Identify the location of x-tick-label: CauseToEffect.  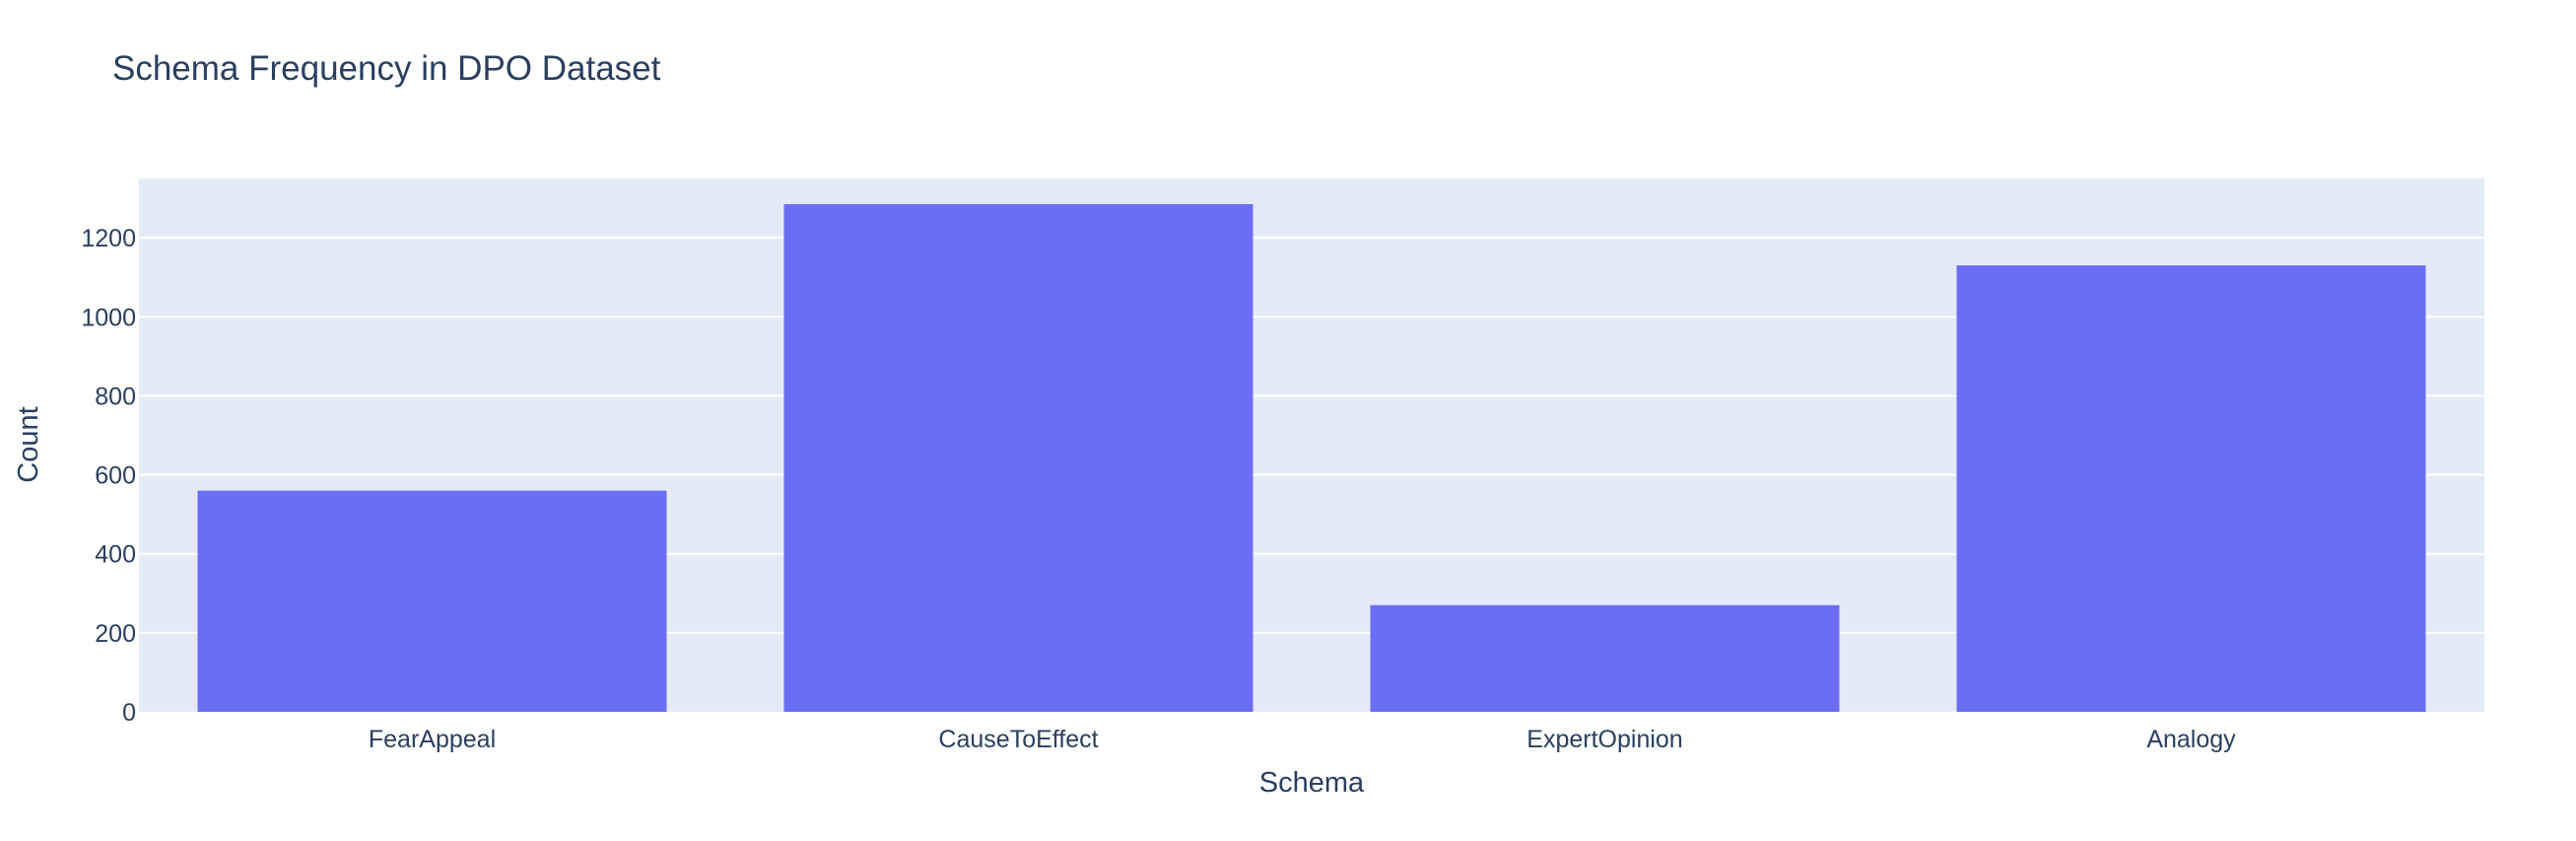
(1018, 739).